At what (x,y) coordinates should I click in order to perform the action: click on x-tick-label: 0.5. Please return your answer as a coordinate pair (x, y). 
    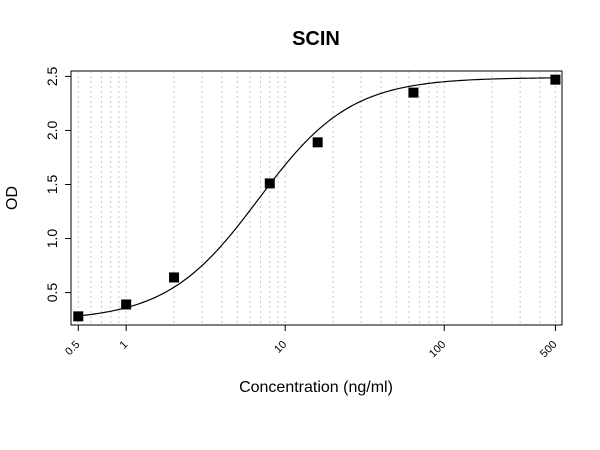
    Looking at the image, I should click on (72, 348).